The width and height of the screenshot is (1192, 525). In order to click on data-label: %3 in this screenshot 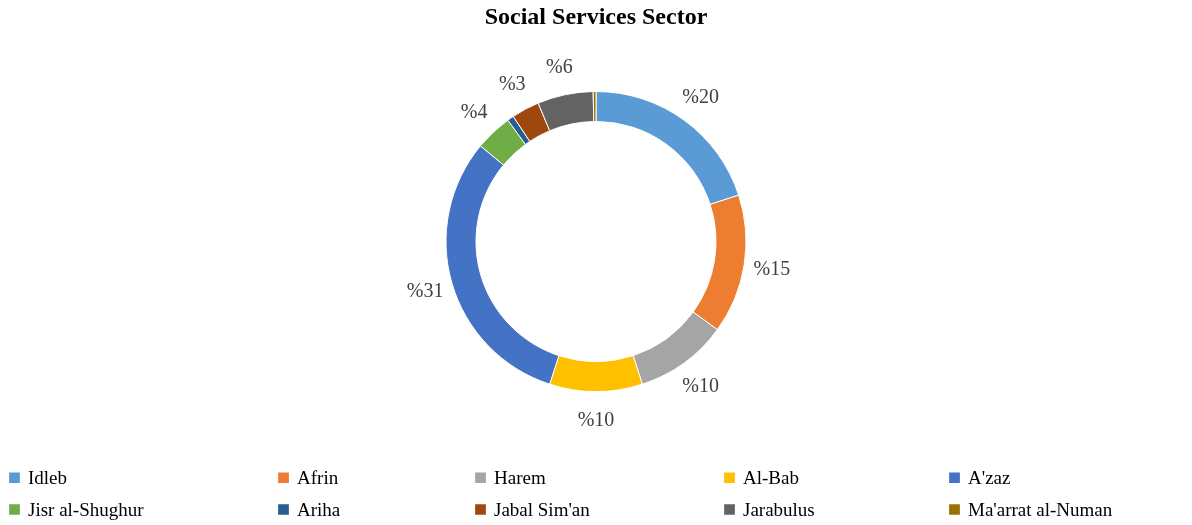, I will do `click(512, 83)`.